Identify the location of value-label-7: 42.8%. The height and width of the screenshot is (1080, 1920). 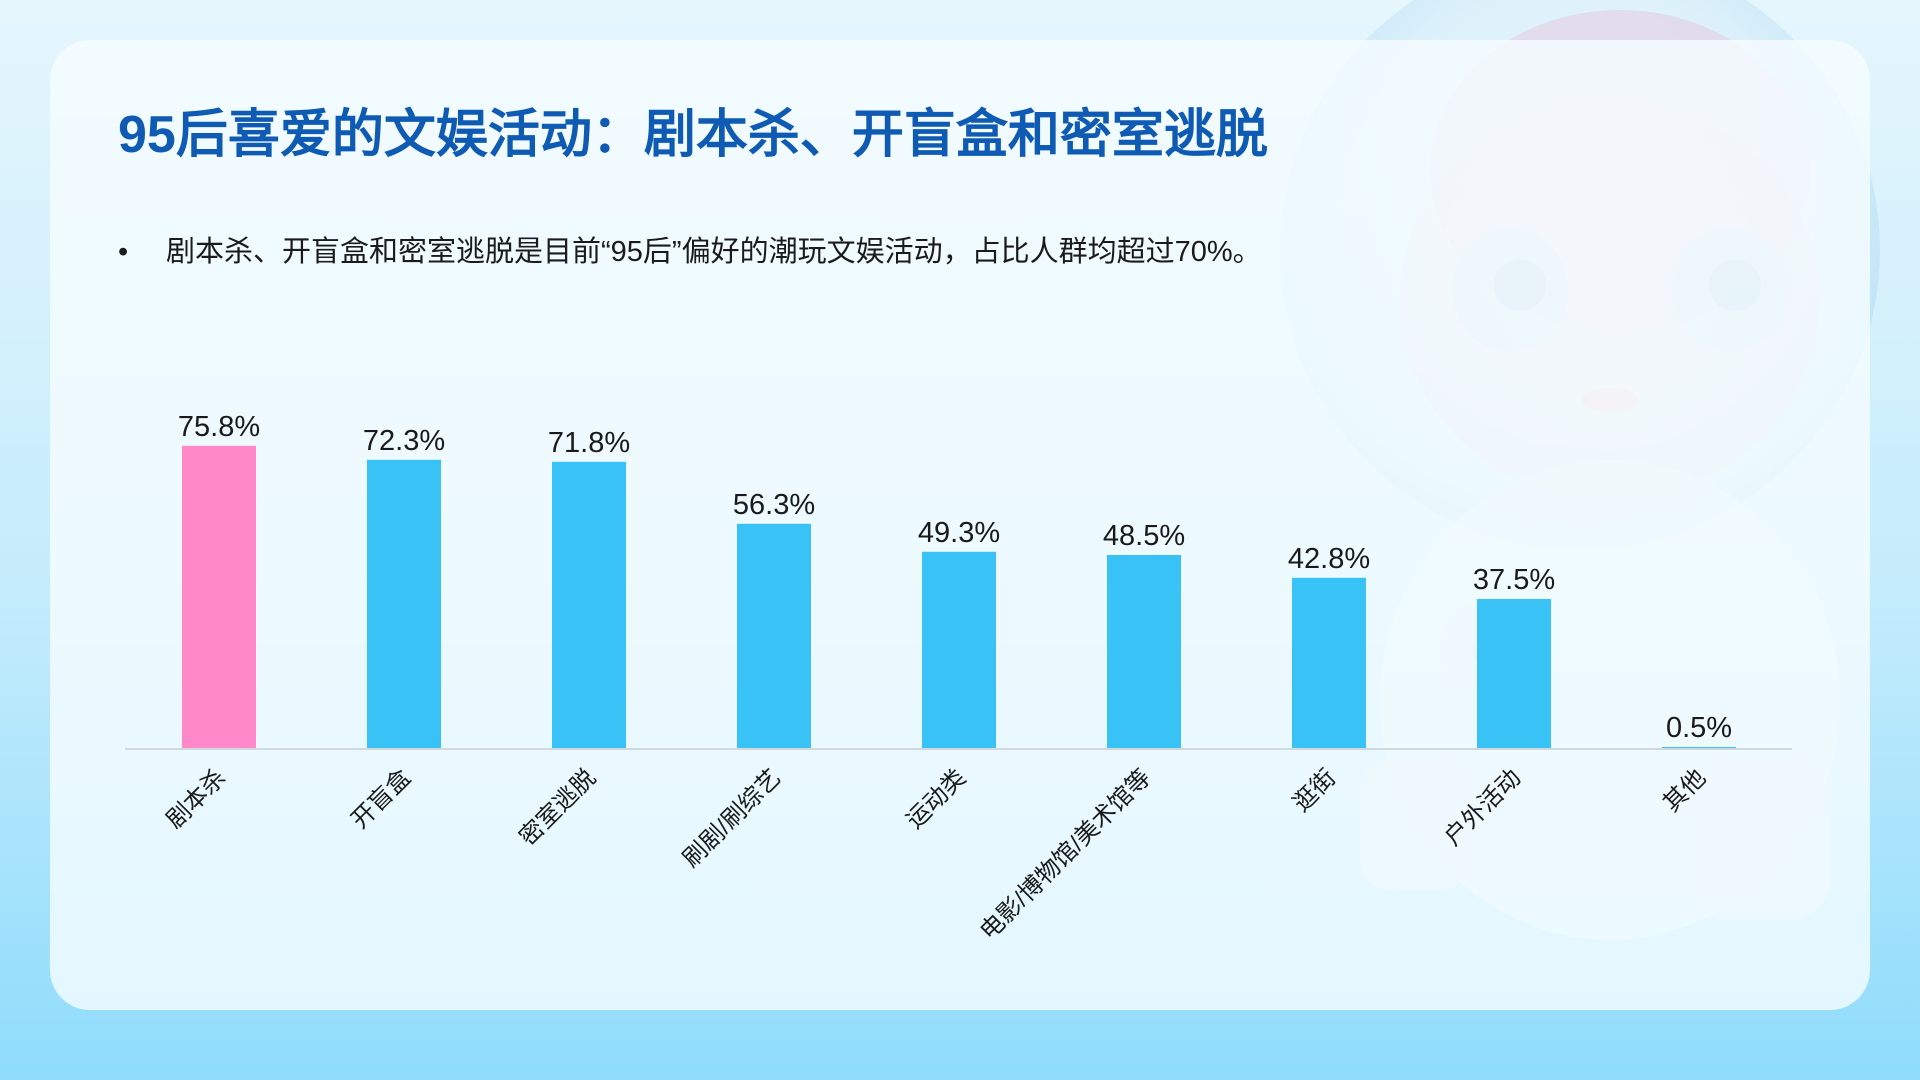
(1329, 559).